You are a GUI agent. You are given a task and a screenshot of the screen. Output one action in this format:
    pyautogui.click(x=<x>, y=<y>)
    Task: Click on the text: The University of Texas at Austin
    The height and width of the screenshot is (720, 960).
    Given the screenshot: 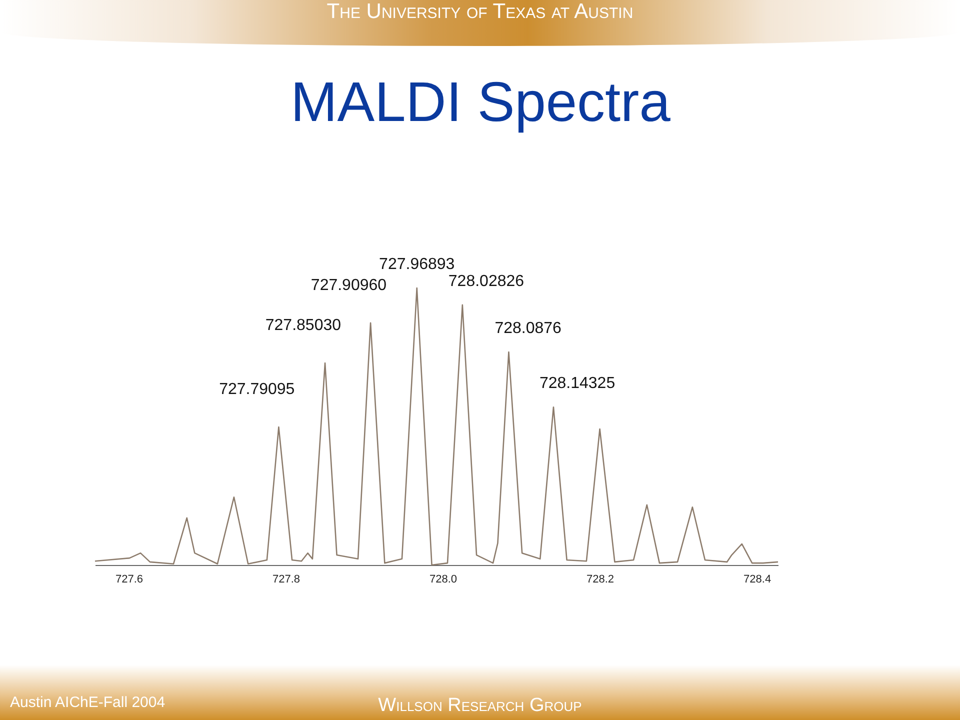 What is the action you would take?
    pyautogui.click(x=480, y=11)
    